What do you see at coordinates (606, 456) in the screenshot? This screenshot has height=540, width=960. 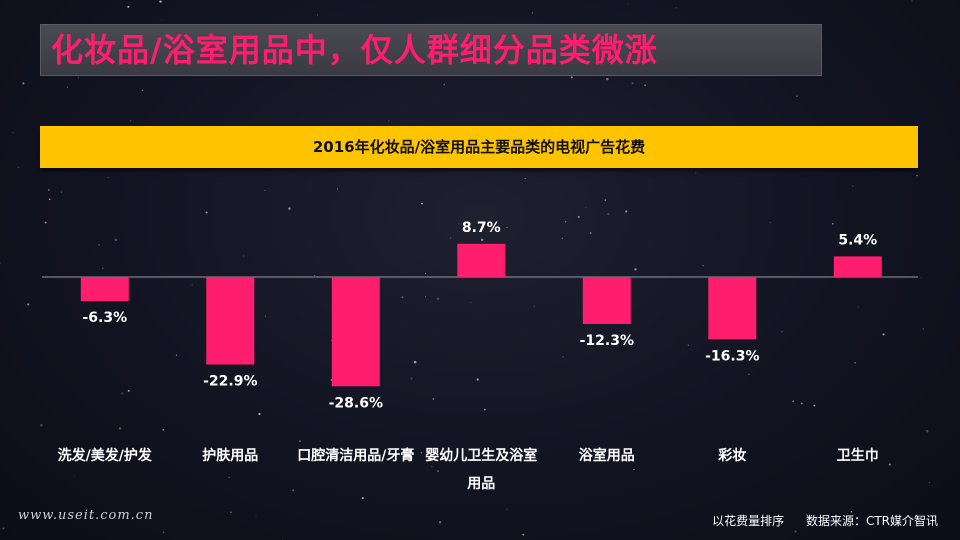 I see `category-label: 浴室用品` at bounding box center [606, 456].